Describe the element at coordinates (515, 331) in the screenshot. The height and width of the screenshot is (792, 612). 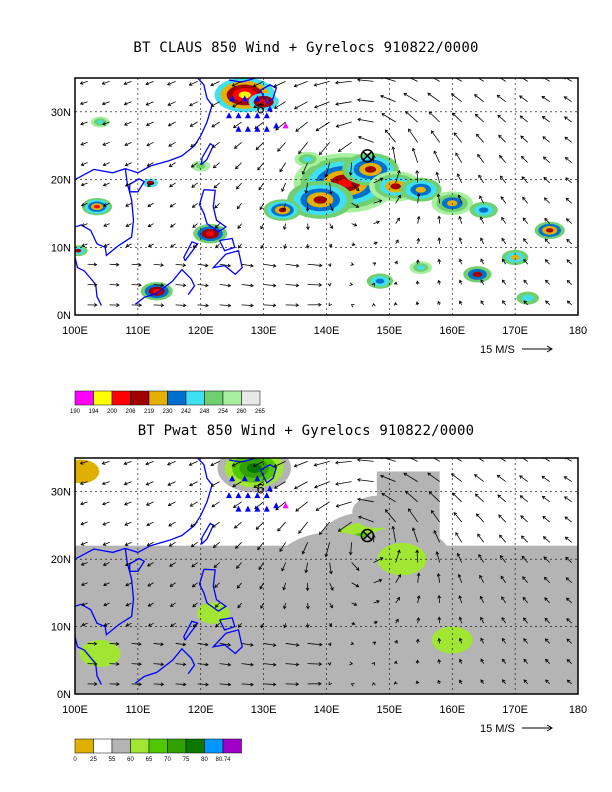
I see `lon-tick-label: 170E` at that location.